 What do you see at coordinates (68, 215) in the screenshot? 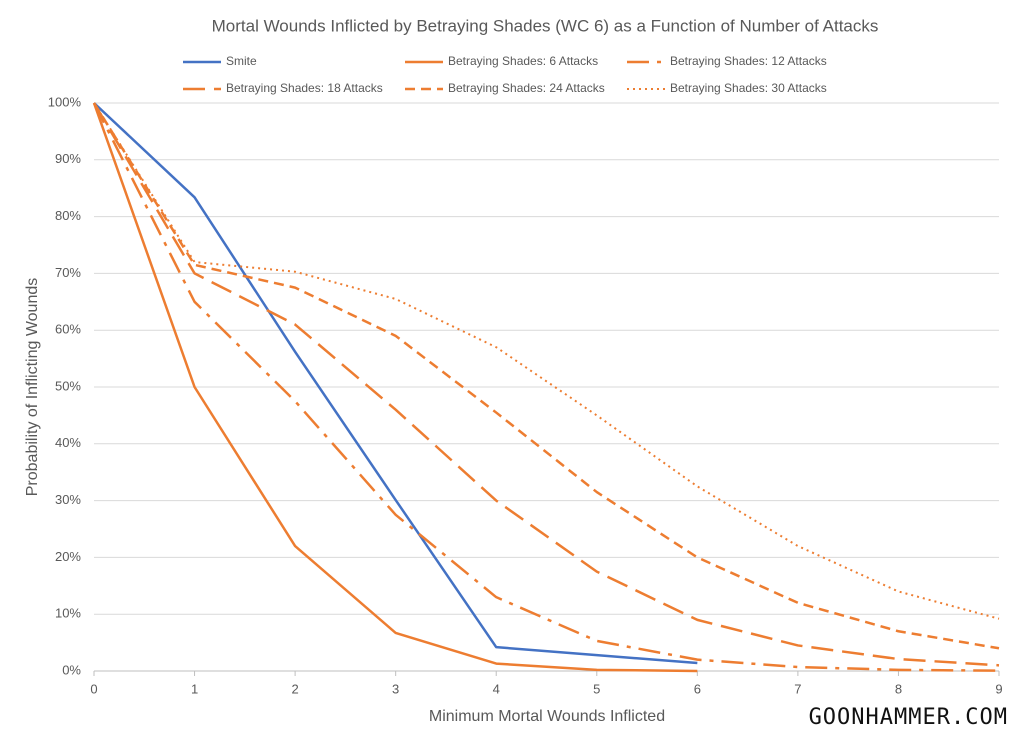
I see `y-tick-label: 80%` at bounding box center [68, 215].